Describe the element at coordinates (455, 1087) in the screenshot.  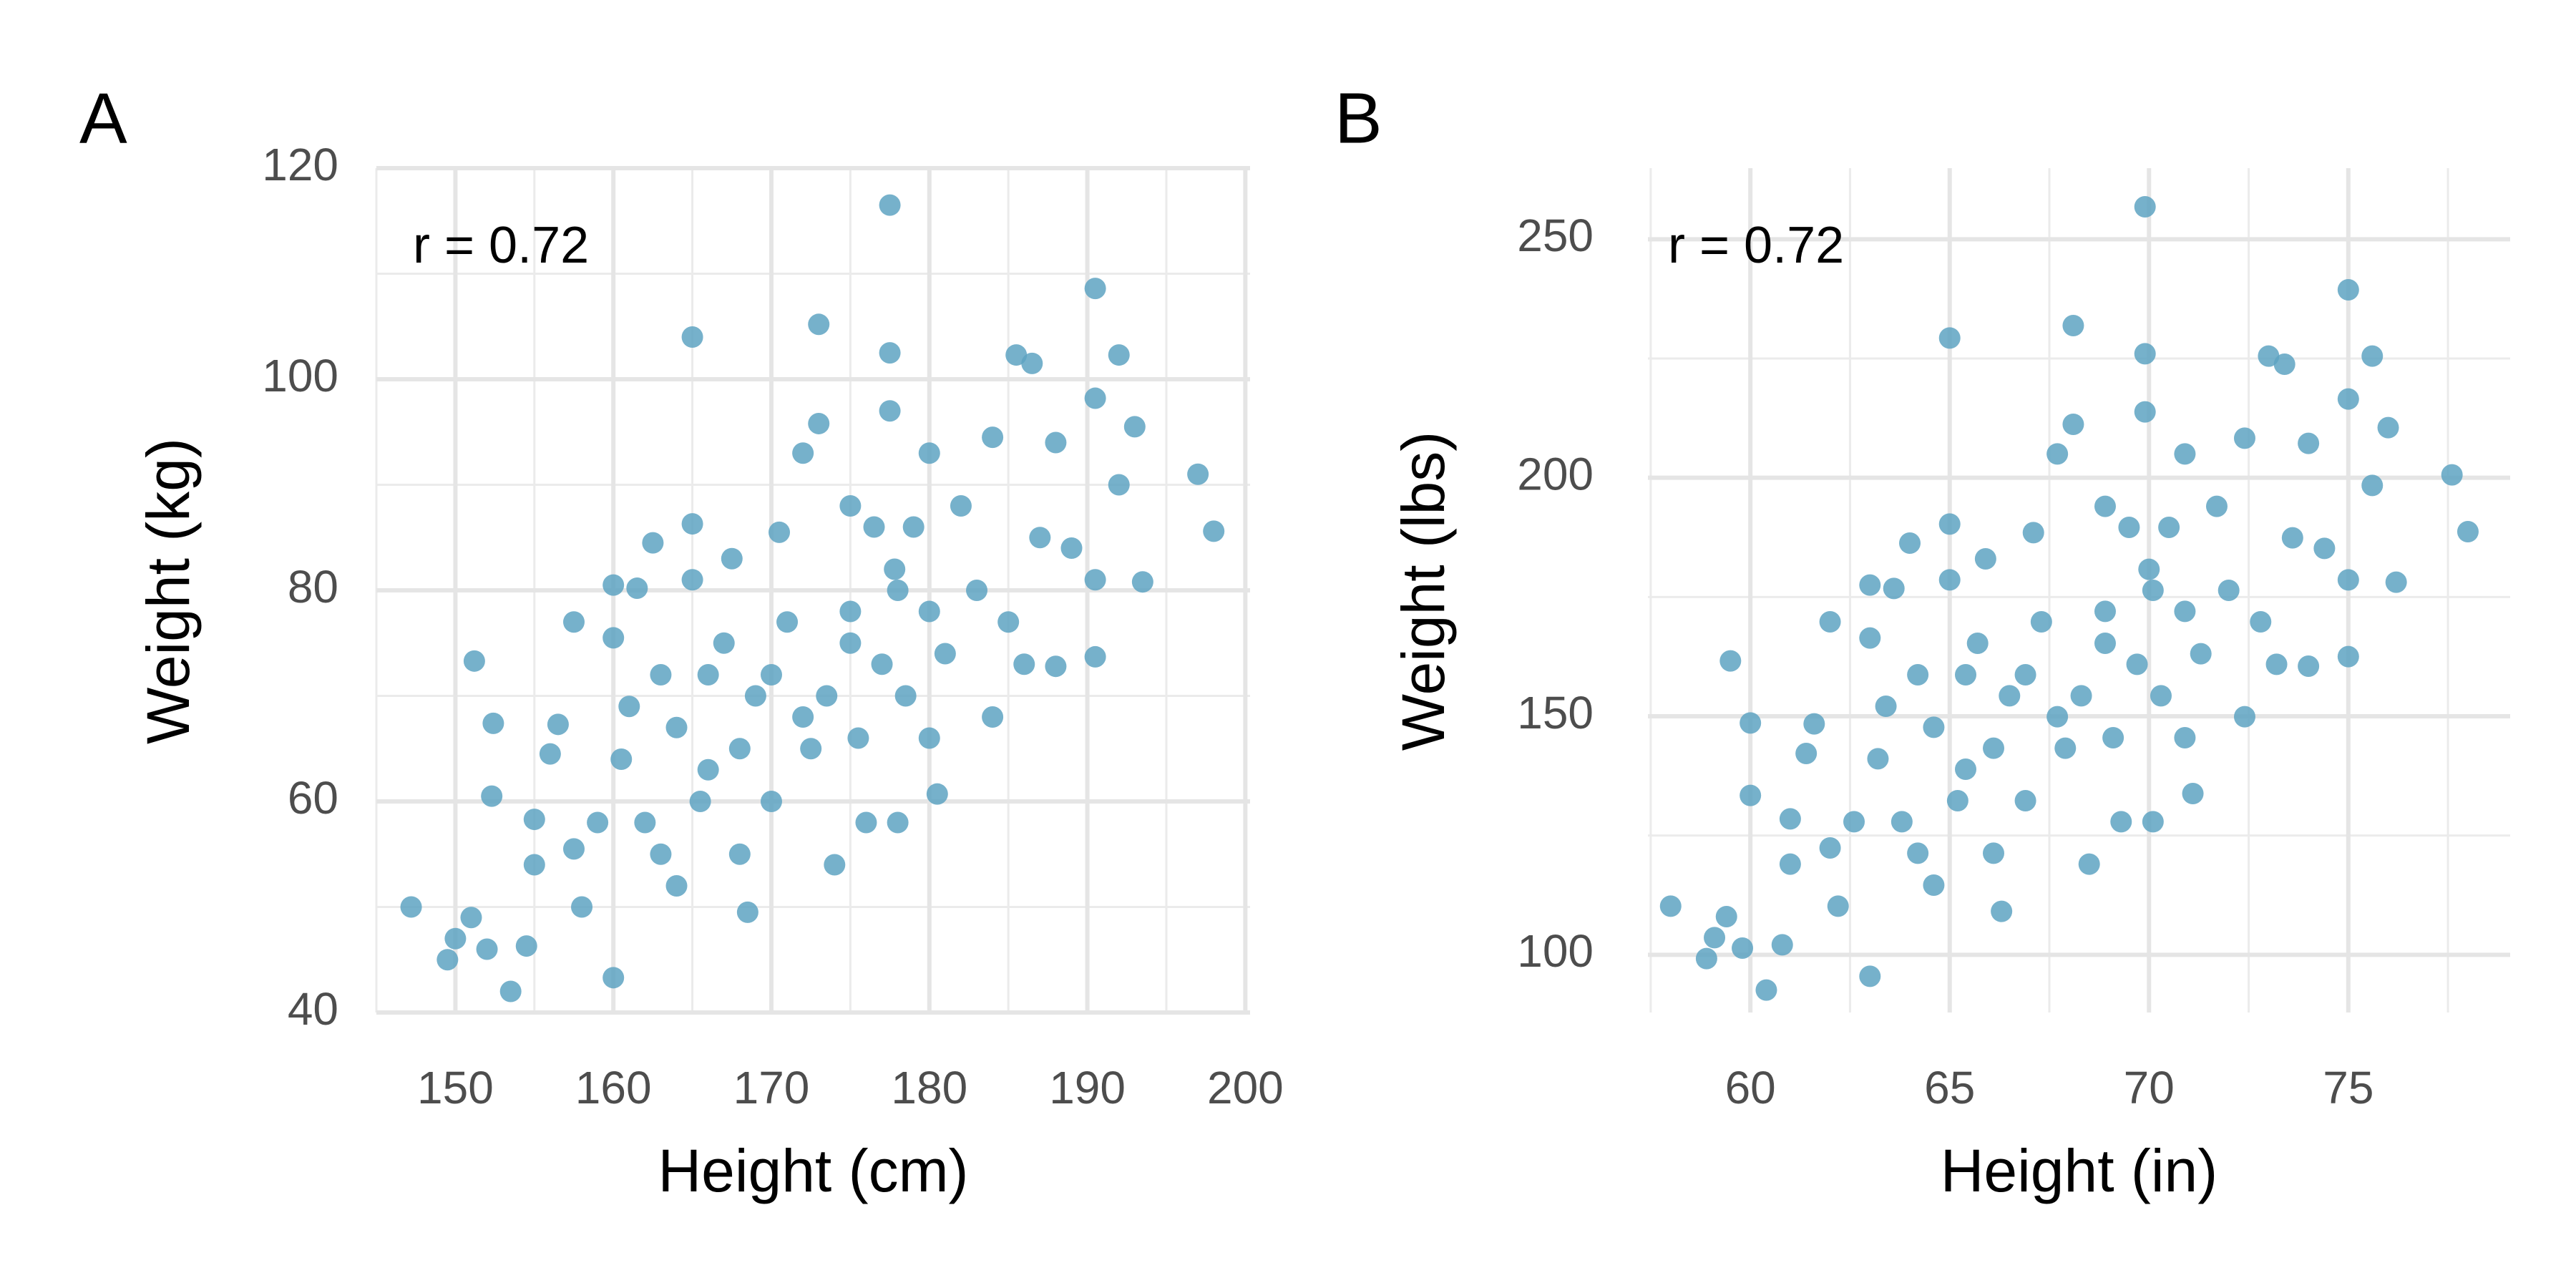
I see `x-tick-label: 150` at that location.